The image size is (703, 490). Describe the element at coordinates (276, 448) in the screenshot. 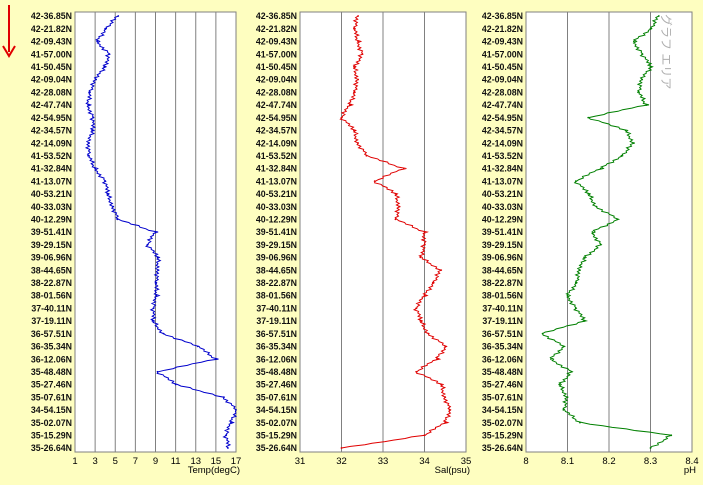

I see `y-tick-label-sal: 35-26.64N` at that location.